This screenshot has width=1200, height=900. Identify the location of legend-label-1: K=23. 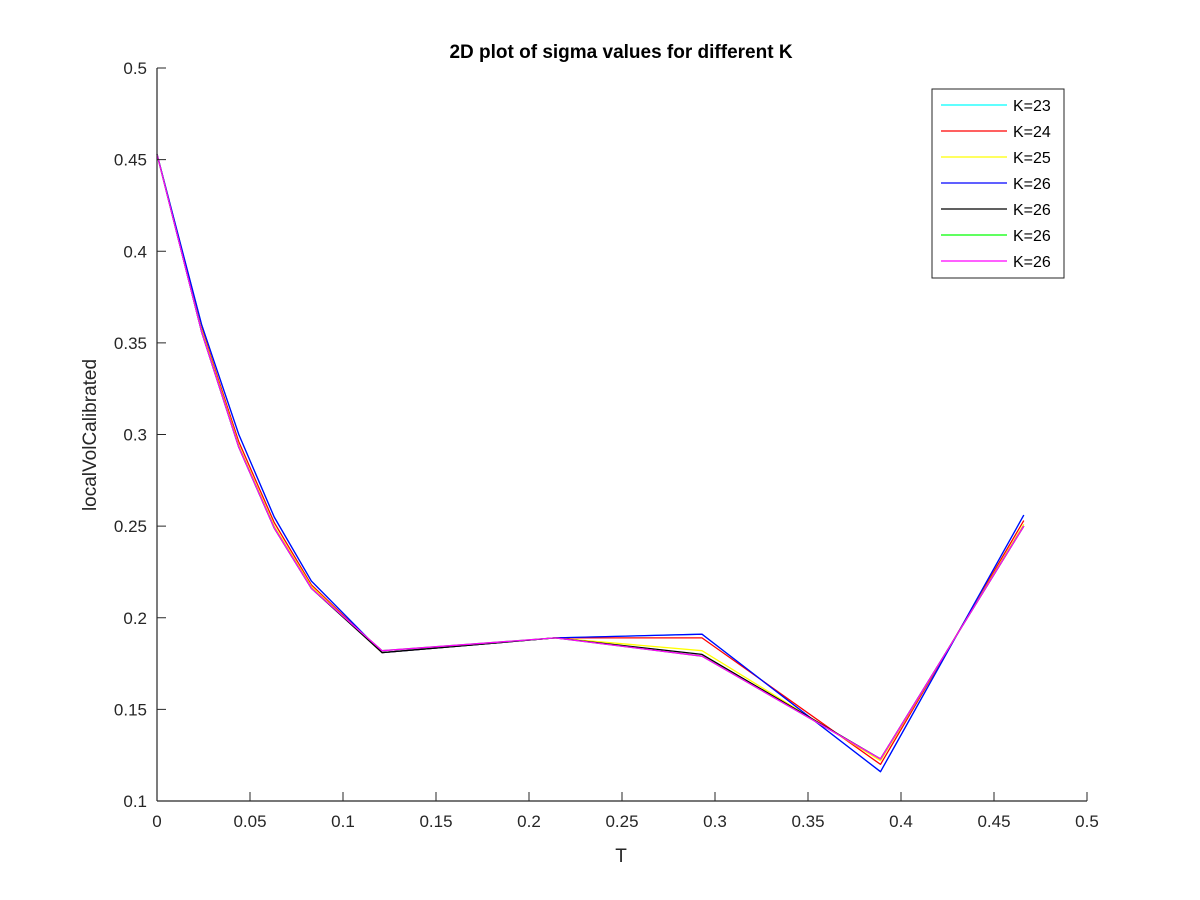
(1032, 106).